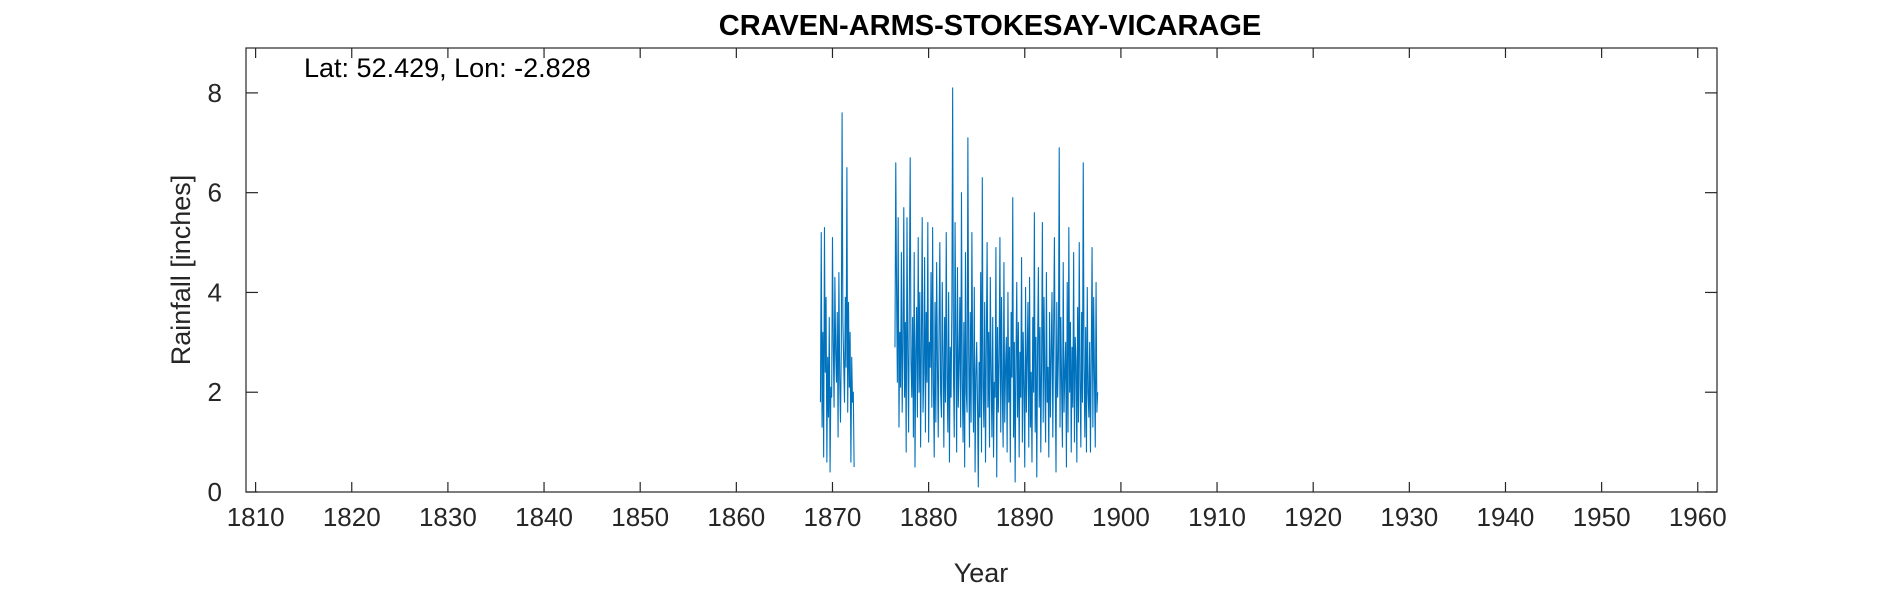 The image size is (1890, 591). What do you see at coordinates (215, 392) in the screenshot?
I see `y-tick-label: 2` at bounding box center [215, 392].